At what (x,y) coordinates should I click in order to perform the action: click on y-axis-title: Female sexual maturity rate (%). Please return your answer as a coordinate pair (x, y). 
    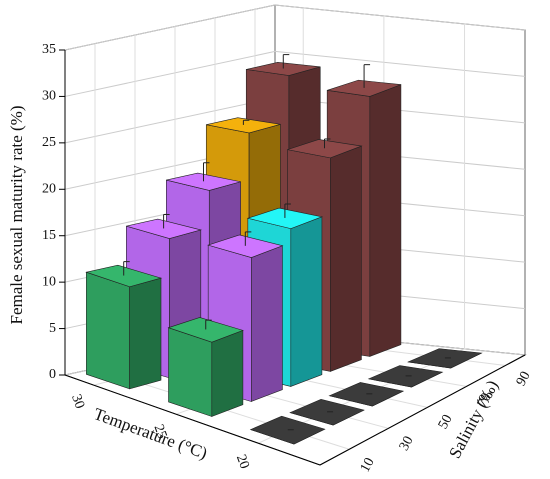
    Looking at the image, I should click on (16, 214).